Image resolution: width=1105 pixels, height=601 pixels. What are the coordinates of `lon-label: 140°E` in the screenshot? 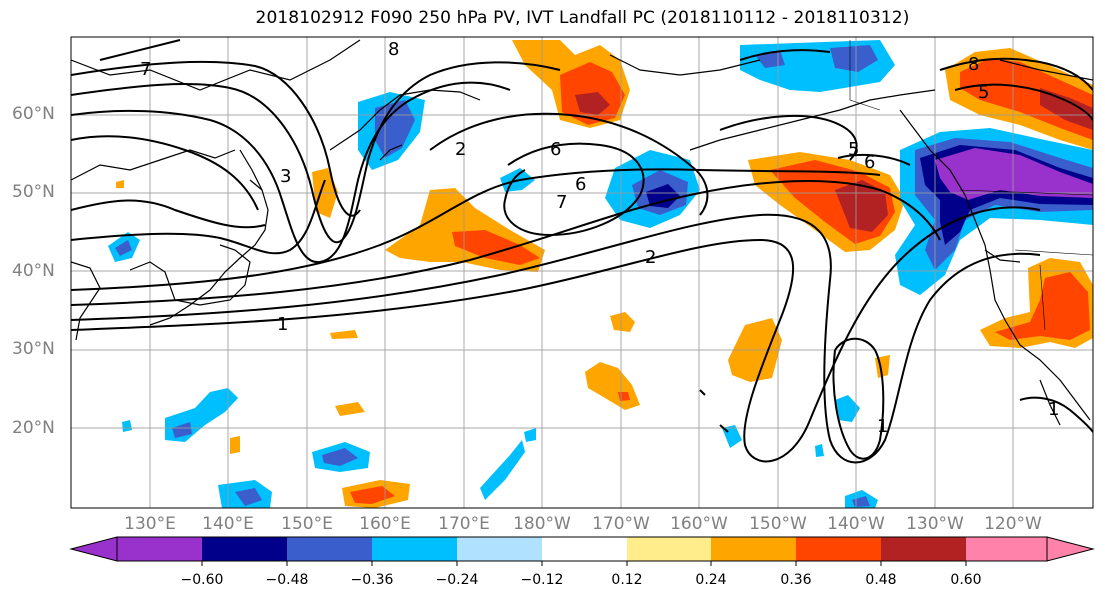 It's located at (228, 524).